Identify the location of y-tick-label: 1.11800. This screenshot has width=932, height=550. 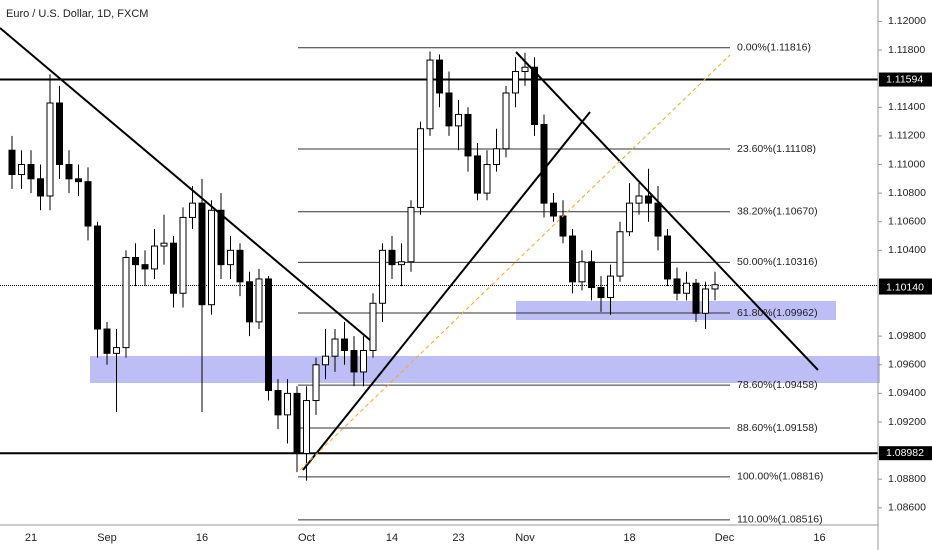
(906, 50).